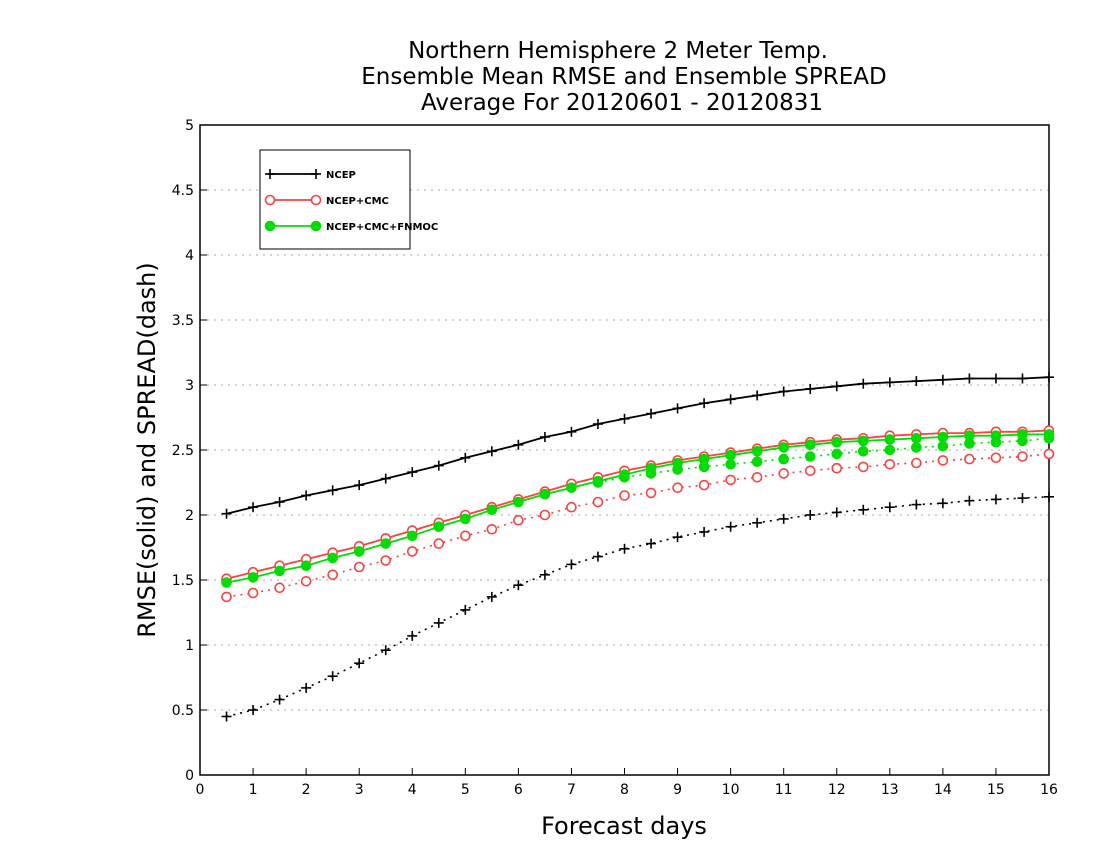 This screenshot has width=1100, height=850. I want to click on legend-label: NCEP, so click(341, 175).